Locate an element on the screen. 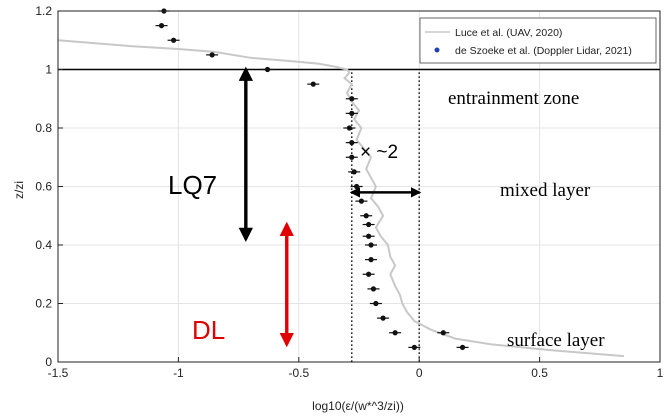 This screenshot has height=419, width=671. lq7-label: LQ7 is located at coordinates (192, 185).